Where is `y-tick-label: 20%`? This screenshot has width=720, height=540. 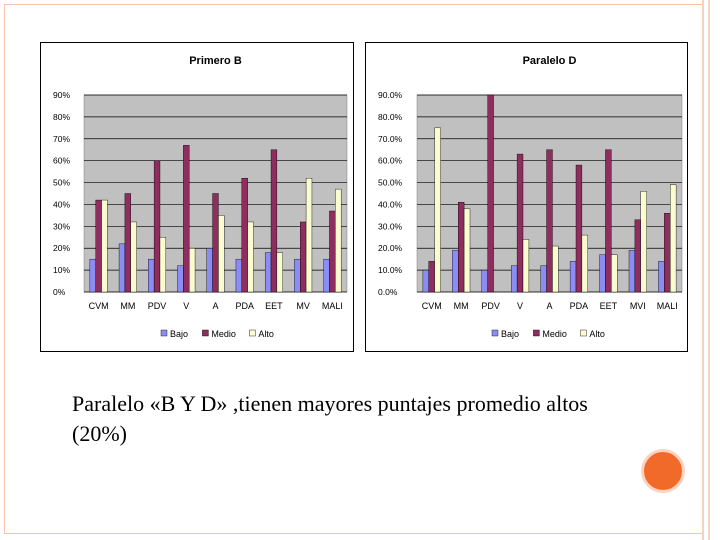 y-tick-label: 20% is located at coordinates (61, 248).